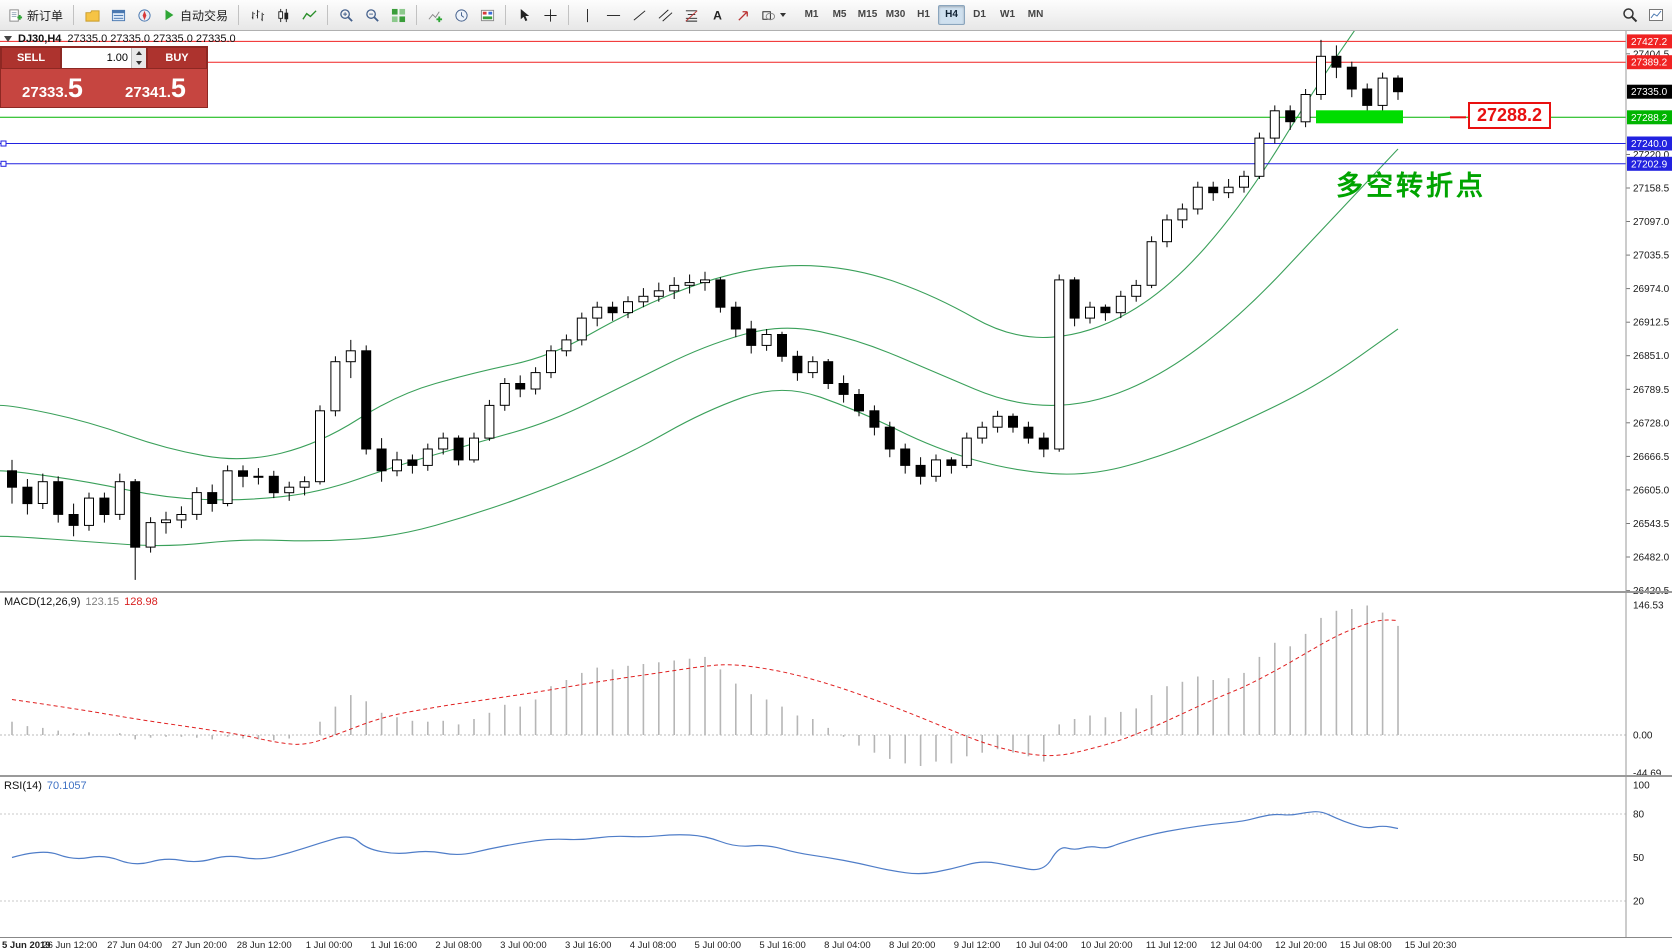  Describe the element at coordinates (1630, 15) in the screenshot. I see `search-icon` at that location.